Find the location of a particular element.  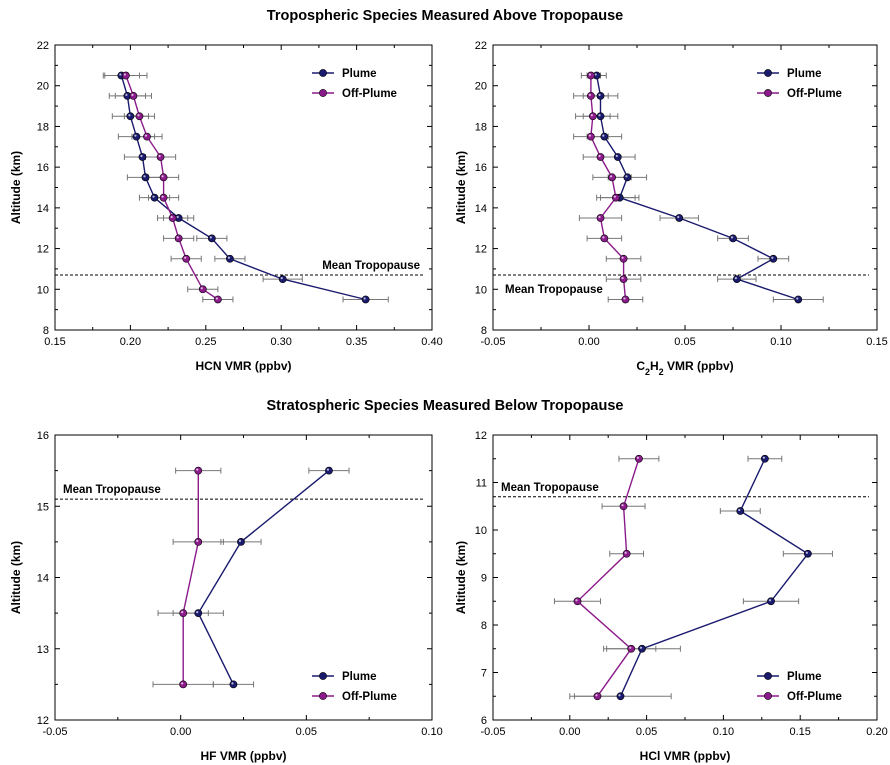

x-tick-label: 0.00 is located at coordinates (588, 342).